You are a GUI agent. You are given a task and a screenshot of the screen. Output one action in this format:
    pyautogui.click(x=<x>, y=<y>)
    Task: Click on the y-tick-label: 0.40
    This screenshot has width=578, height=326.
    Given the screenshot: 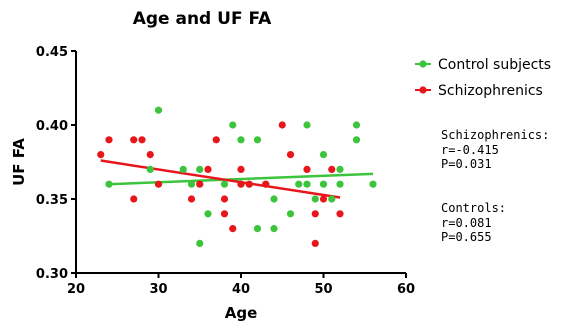 What is the action you would take?
    pyautogui.click(x=52, y=126)
    